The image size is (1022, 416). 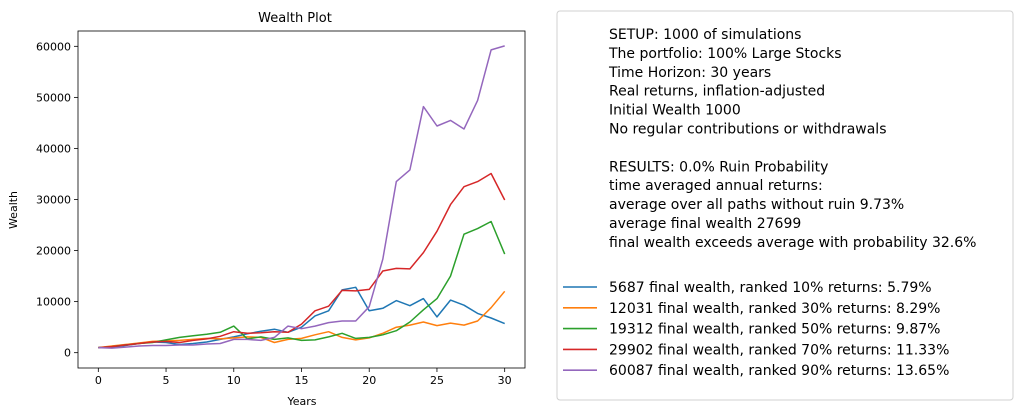 I want to click on chart-title: Wealth Plot, so click(x=295, y=18).